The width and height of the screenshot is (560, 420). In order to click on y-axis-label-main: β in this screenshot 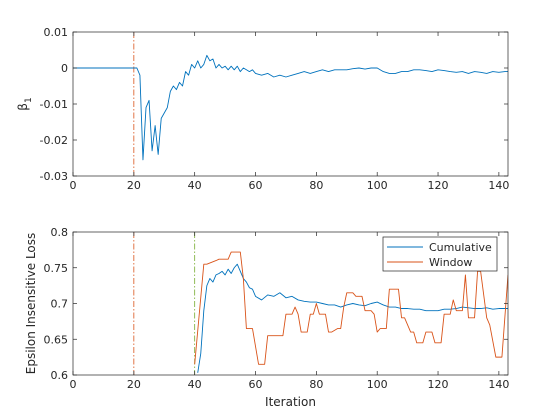, I will do `click(23, 107)`.